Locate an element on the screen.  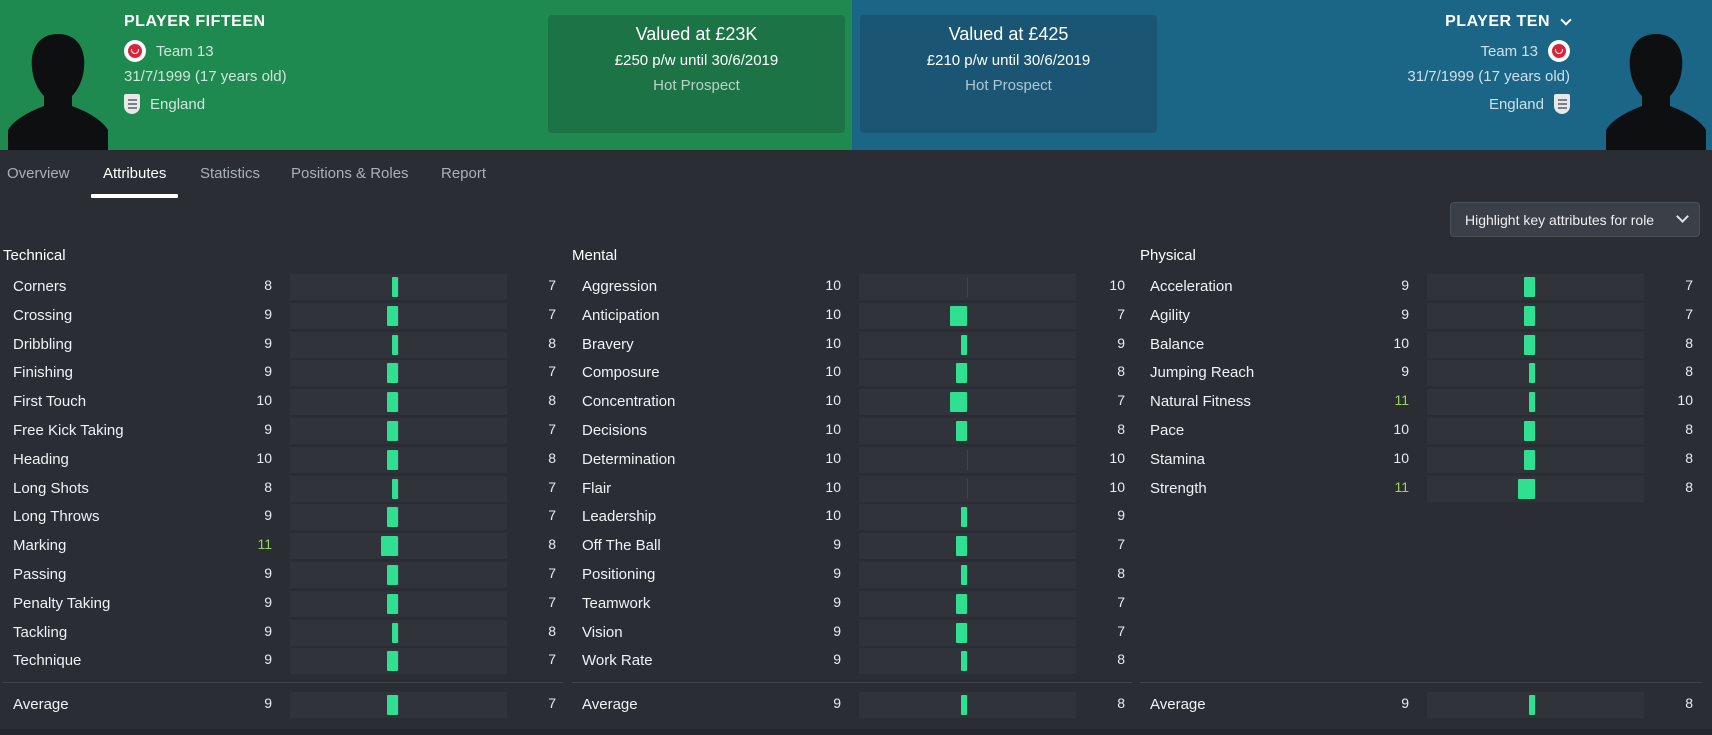
attribute-row: Anticipation 10 7 is located at coordinates (852, 317).